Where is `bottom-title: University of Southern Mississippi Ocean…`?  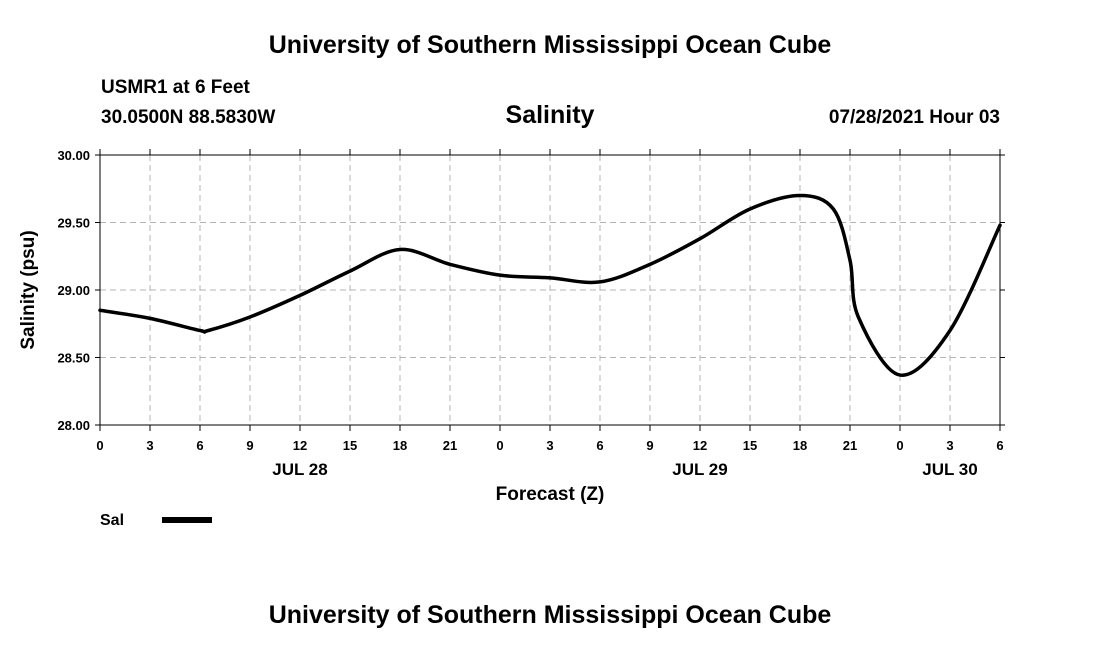
bottom-title: University of Southern Mississippi Ocean… is located at coordinates (550, 615).